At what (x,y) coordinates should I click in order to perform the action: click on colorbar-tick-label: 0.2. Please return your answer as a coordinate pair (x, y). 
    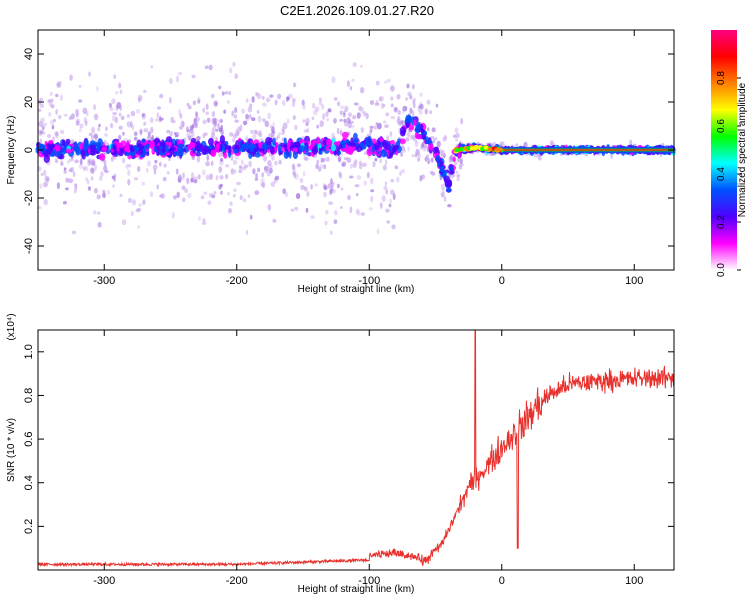
    Looking at the image, I should click on (721, 222).